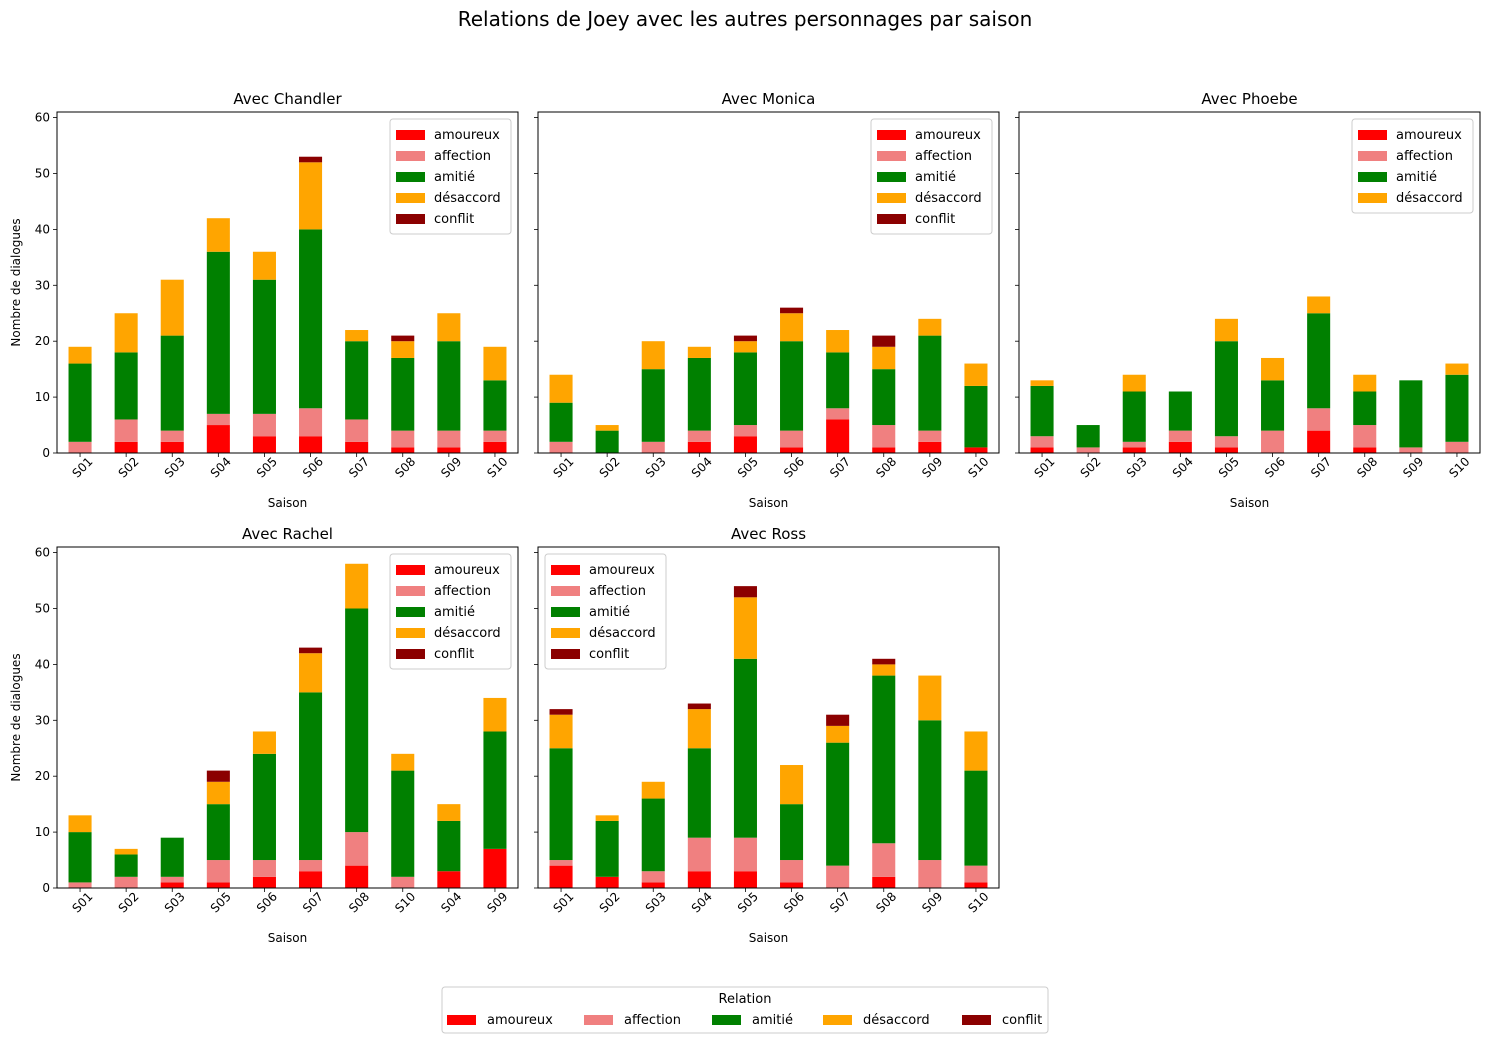  Describe the element at coordinates (563, 467) in the screenshot. I see `x-tick-label: S01` at that location.